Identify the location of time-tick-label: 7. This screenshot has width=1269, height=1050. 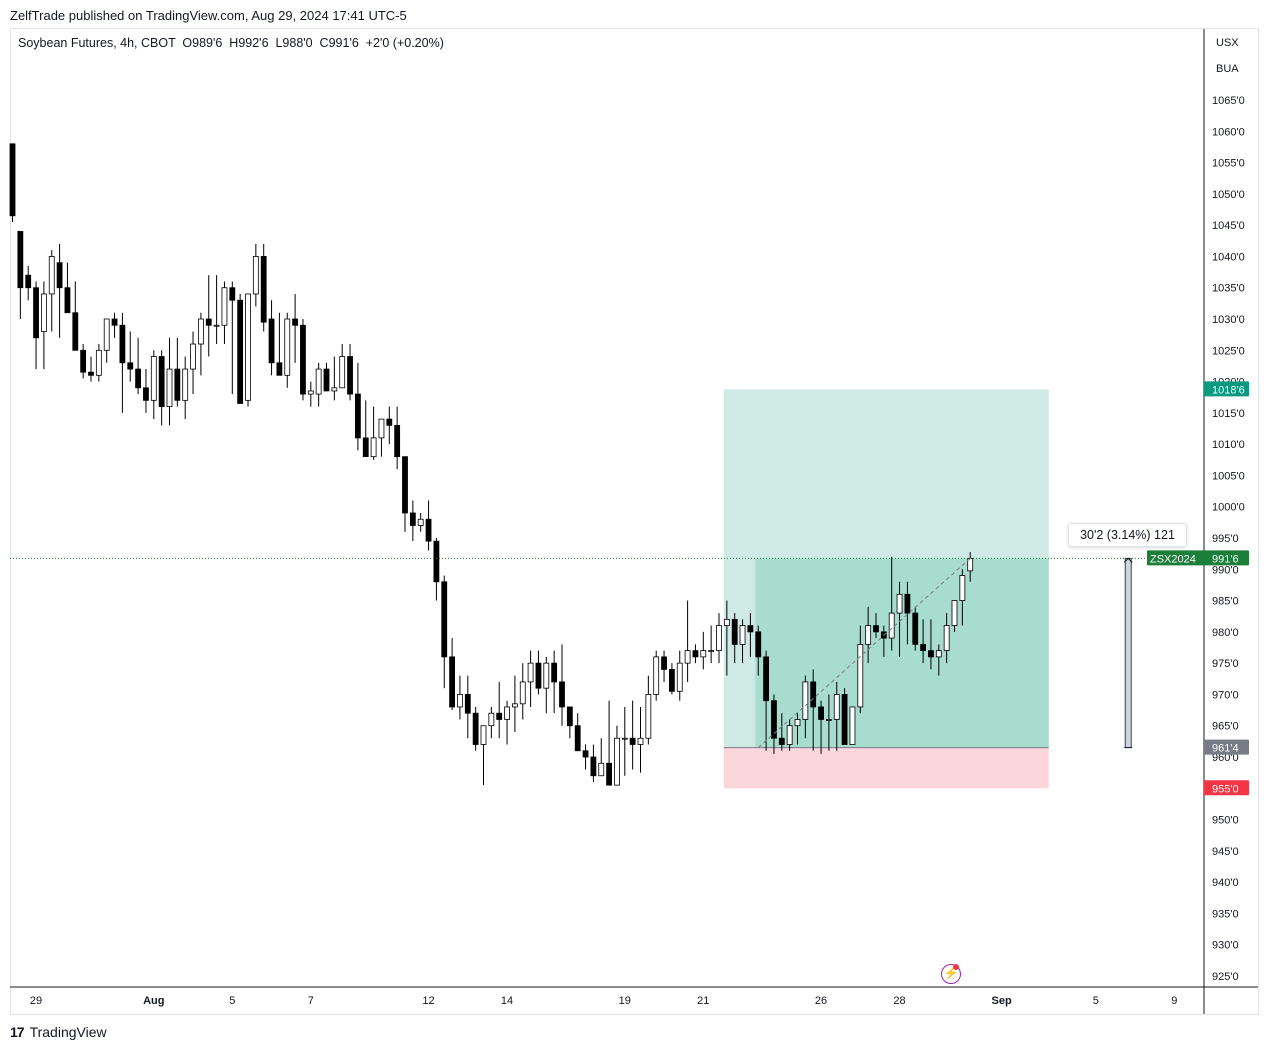
(311, 1001).